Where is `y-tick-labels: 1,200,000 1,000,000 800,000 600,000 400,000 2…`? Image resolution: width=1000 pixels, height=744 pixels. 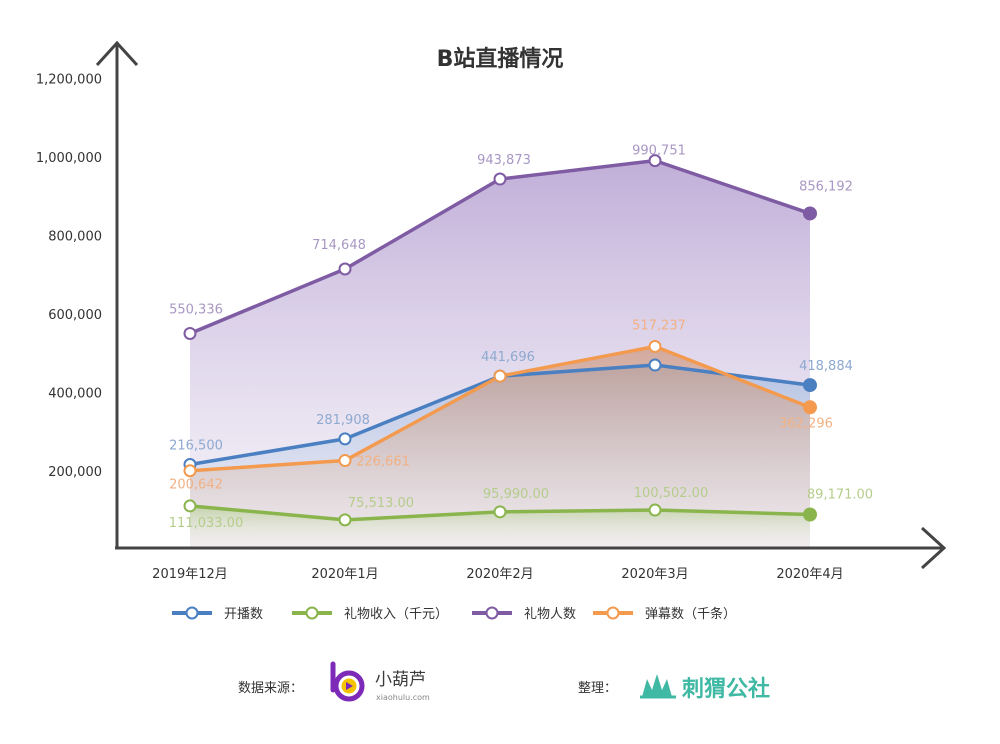 y-tick-labels: 1,200,000 1,000,000 800,000 600,000 400,000 2… is located at coordinates (69, 277).